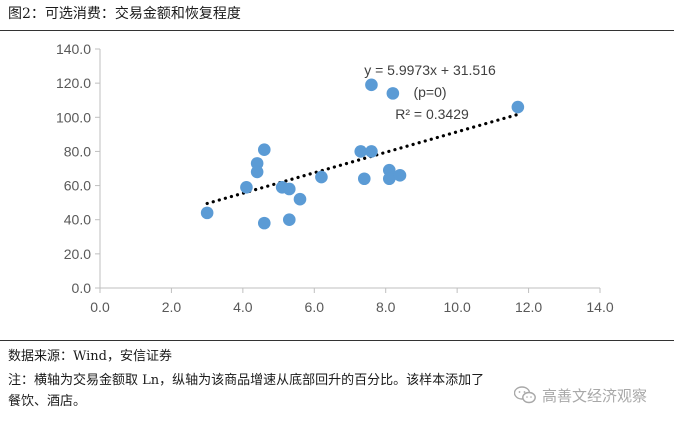 This screenshot has height=425, width=674. I want to click on p-value-label: (p=0), so click(429, 92).